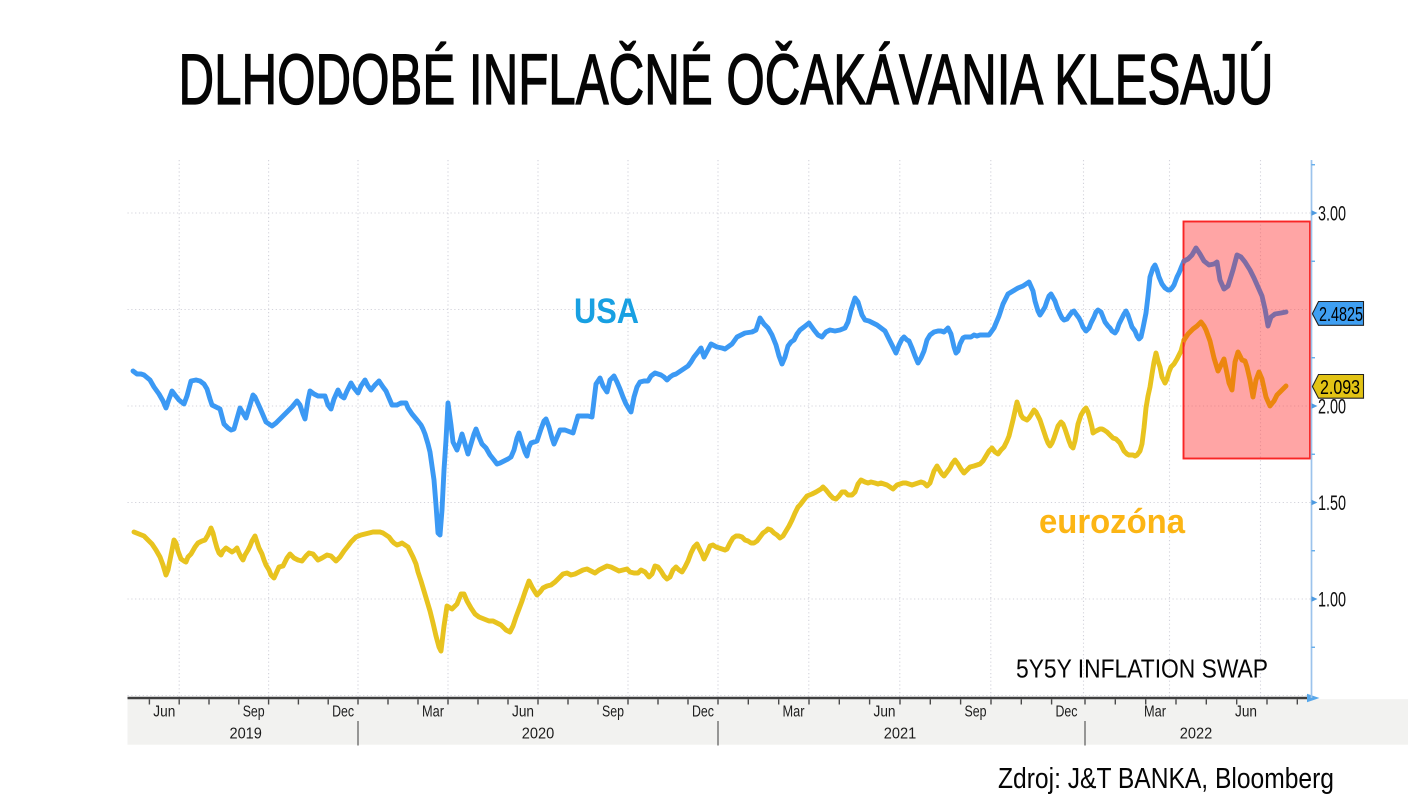  I want to click on svg-text: eurozóna, so click(1112, 522).